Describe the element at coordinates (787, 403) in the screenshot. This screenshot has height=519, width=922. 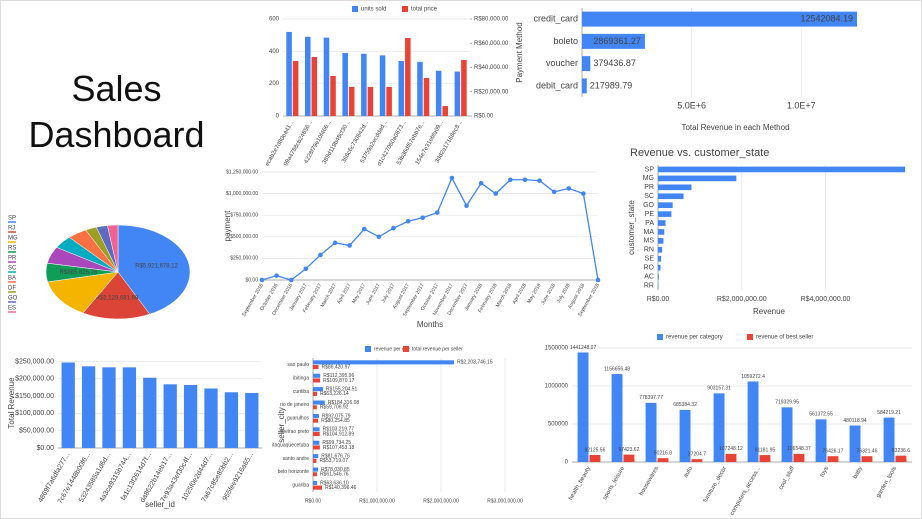
I see `data-label: 719329.95` at that location.